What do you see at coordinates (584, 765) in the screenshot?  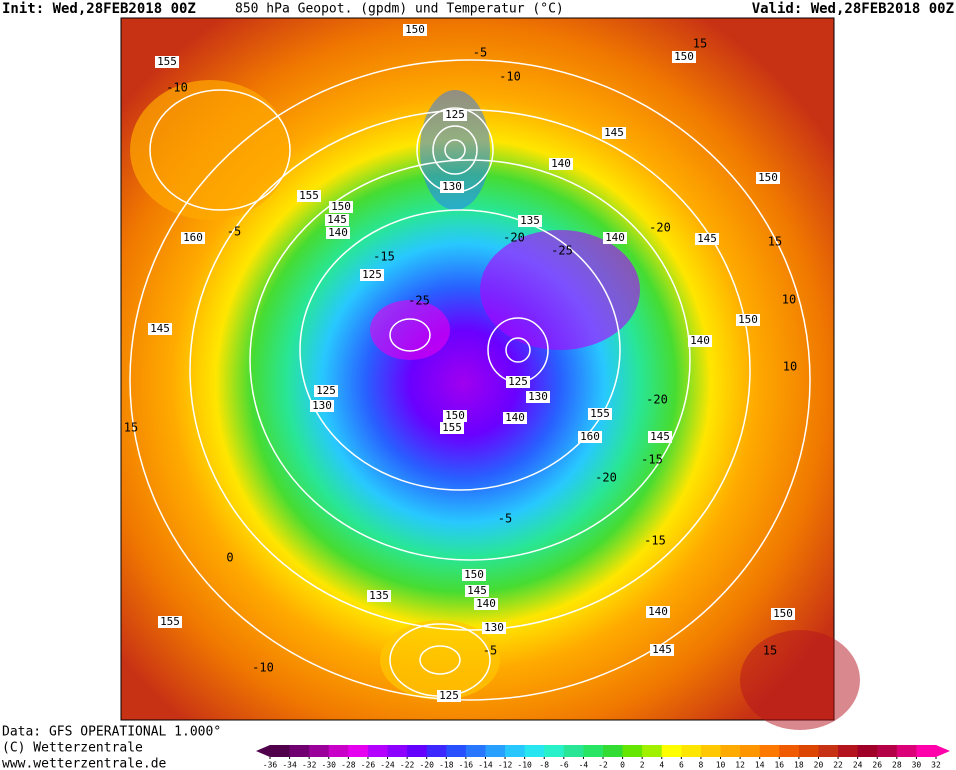 I see `colorbar-tick-label: -4` at bounding box center [584, 765].